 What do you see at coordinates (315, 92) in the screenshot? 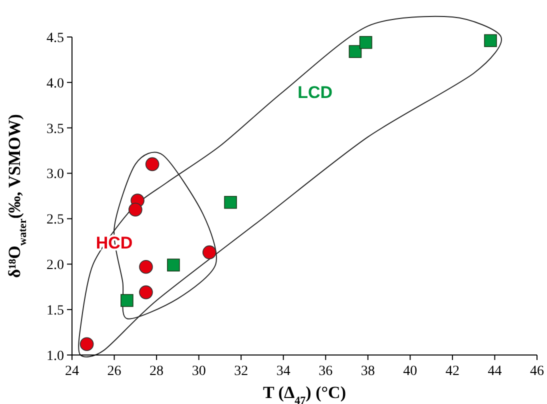
I see `series-label: LCD` at bounding box center [315, 92].